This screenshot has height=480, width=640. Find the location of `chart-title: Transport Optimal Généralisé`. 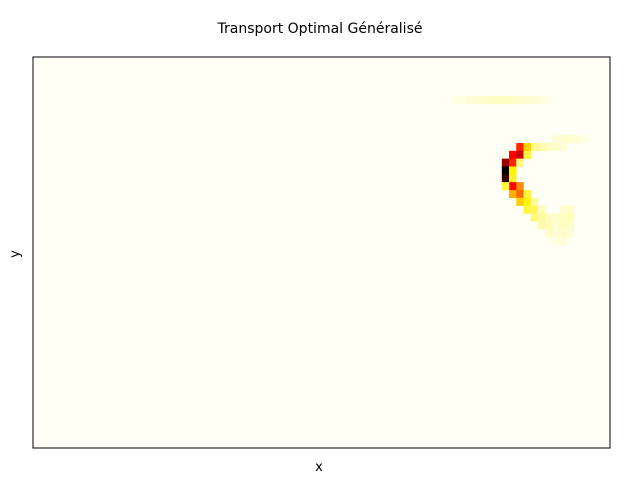

chart-title: Transport Optimal Généralisé is located at coordinates (320, 29).